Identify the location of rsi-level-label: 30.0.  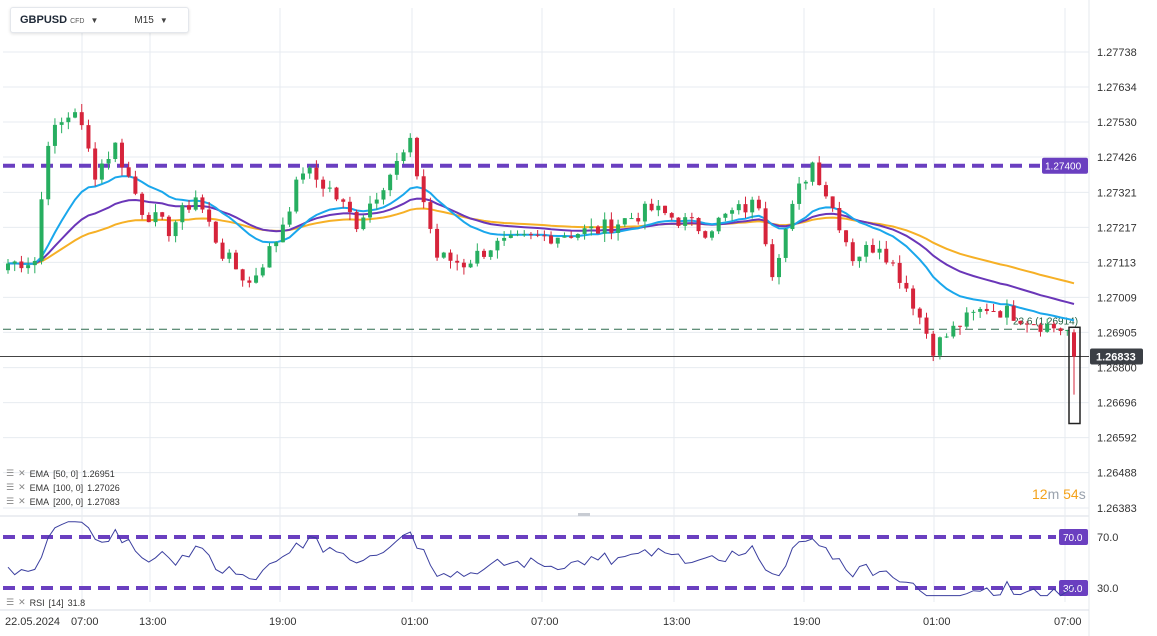
(1073, 589).